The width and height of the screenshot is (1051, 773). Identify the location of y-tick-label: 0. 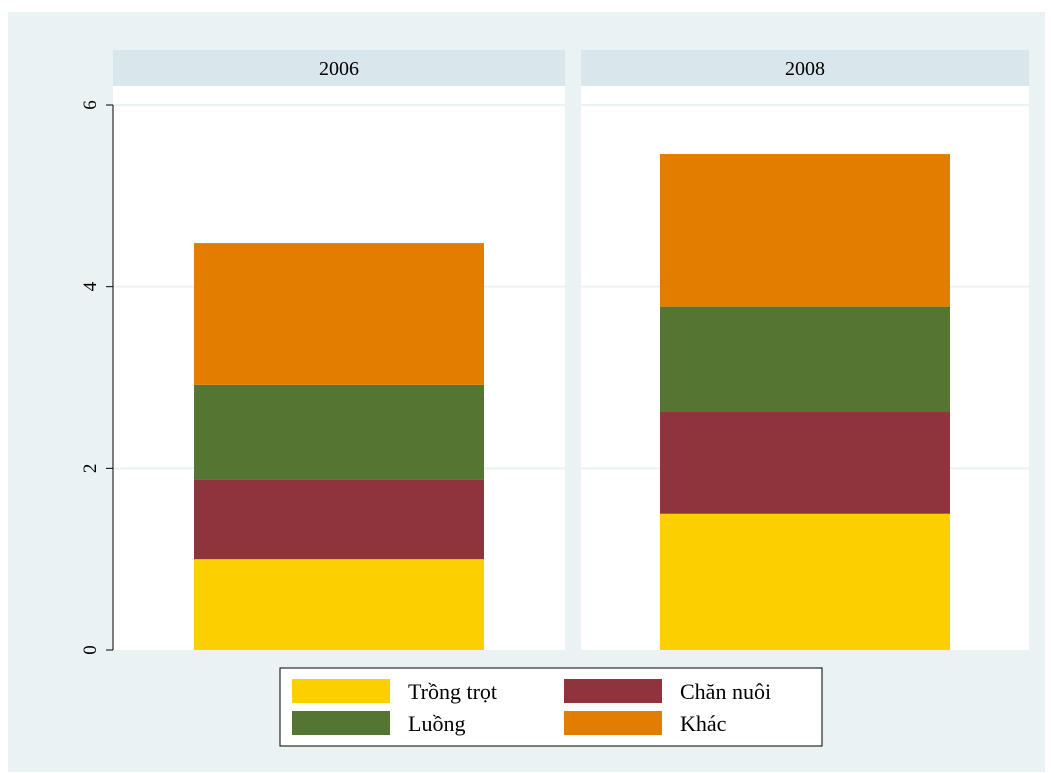
(90, 650).